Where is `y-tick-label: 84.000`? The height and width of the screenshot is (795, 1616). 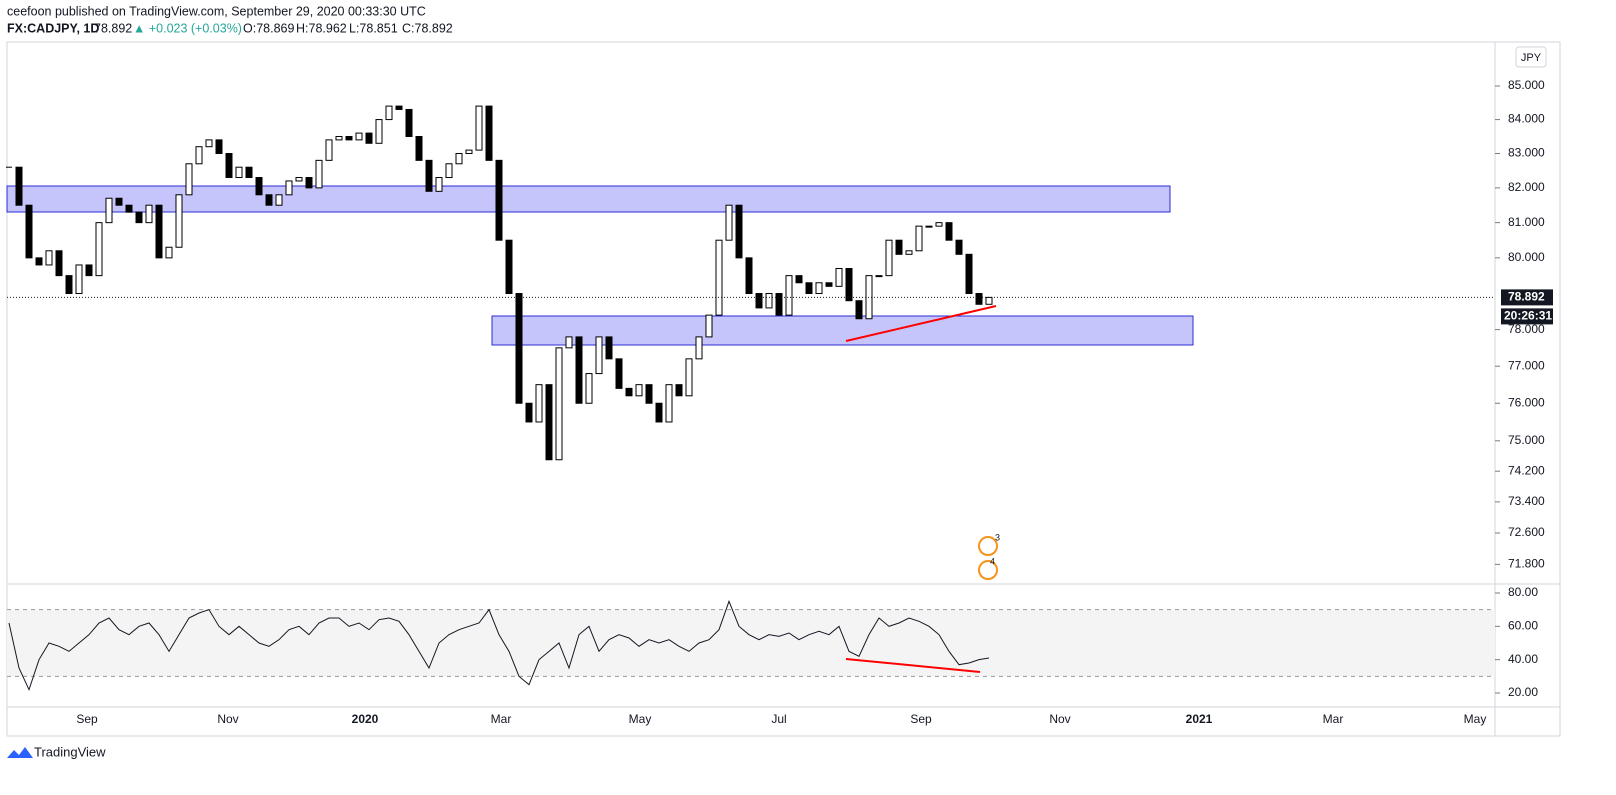 y-tick-label: 84.000 is located at coordinates (1526, 119).